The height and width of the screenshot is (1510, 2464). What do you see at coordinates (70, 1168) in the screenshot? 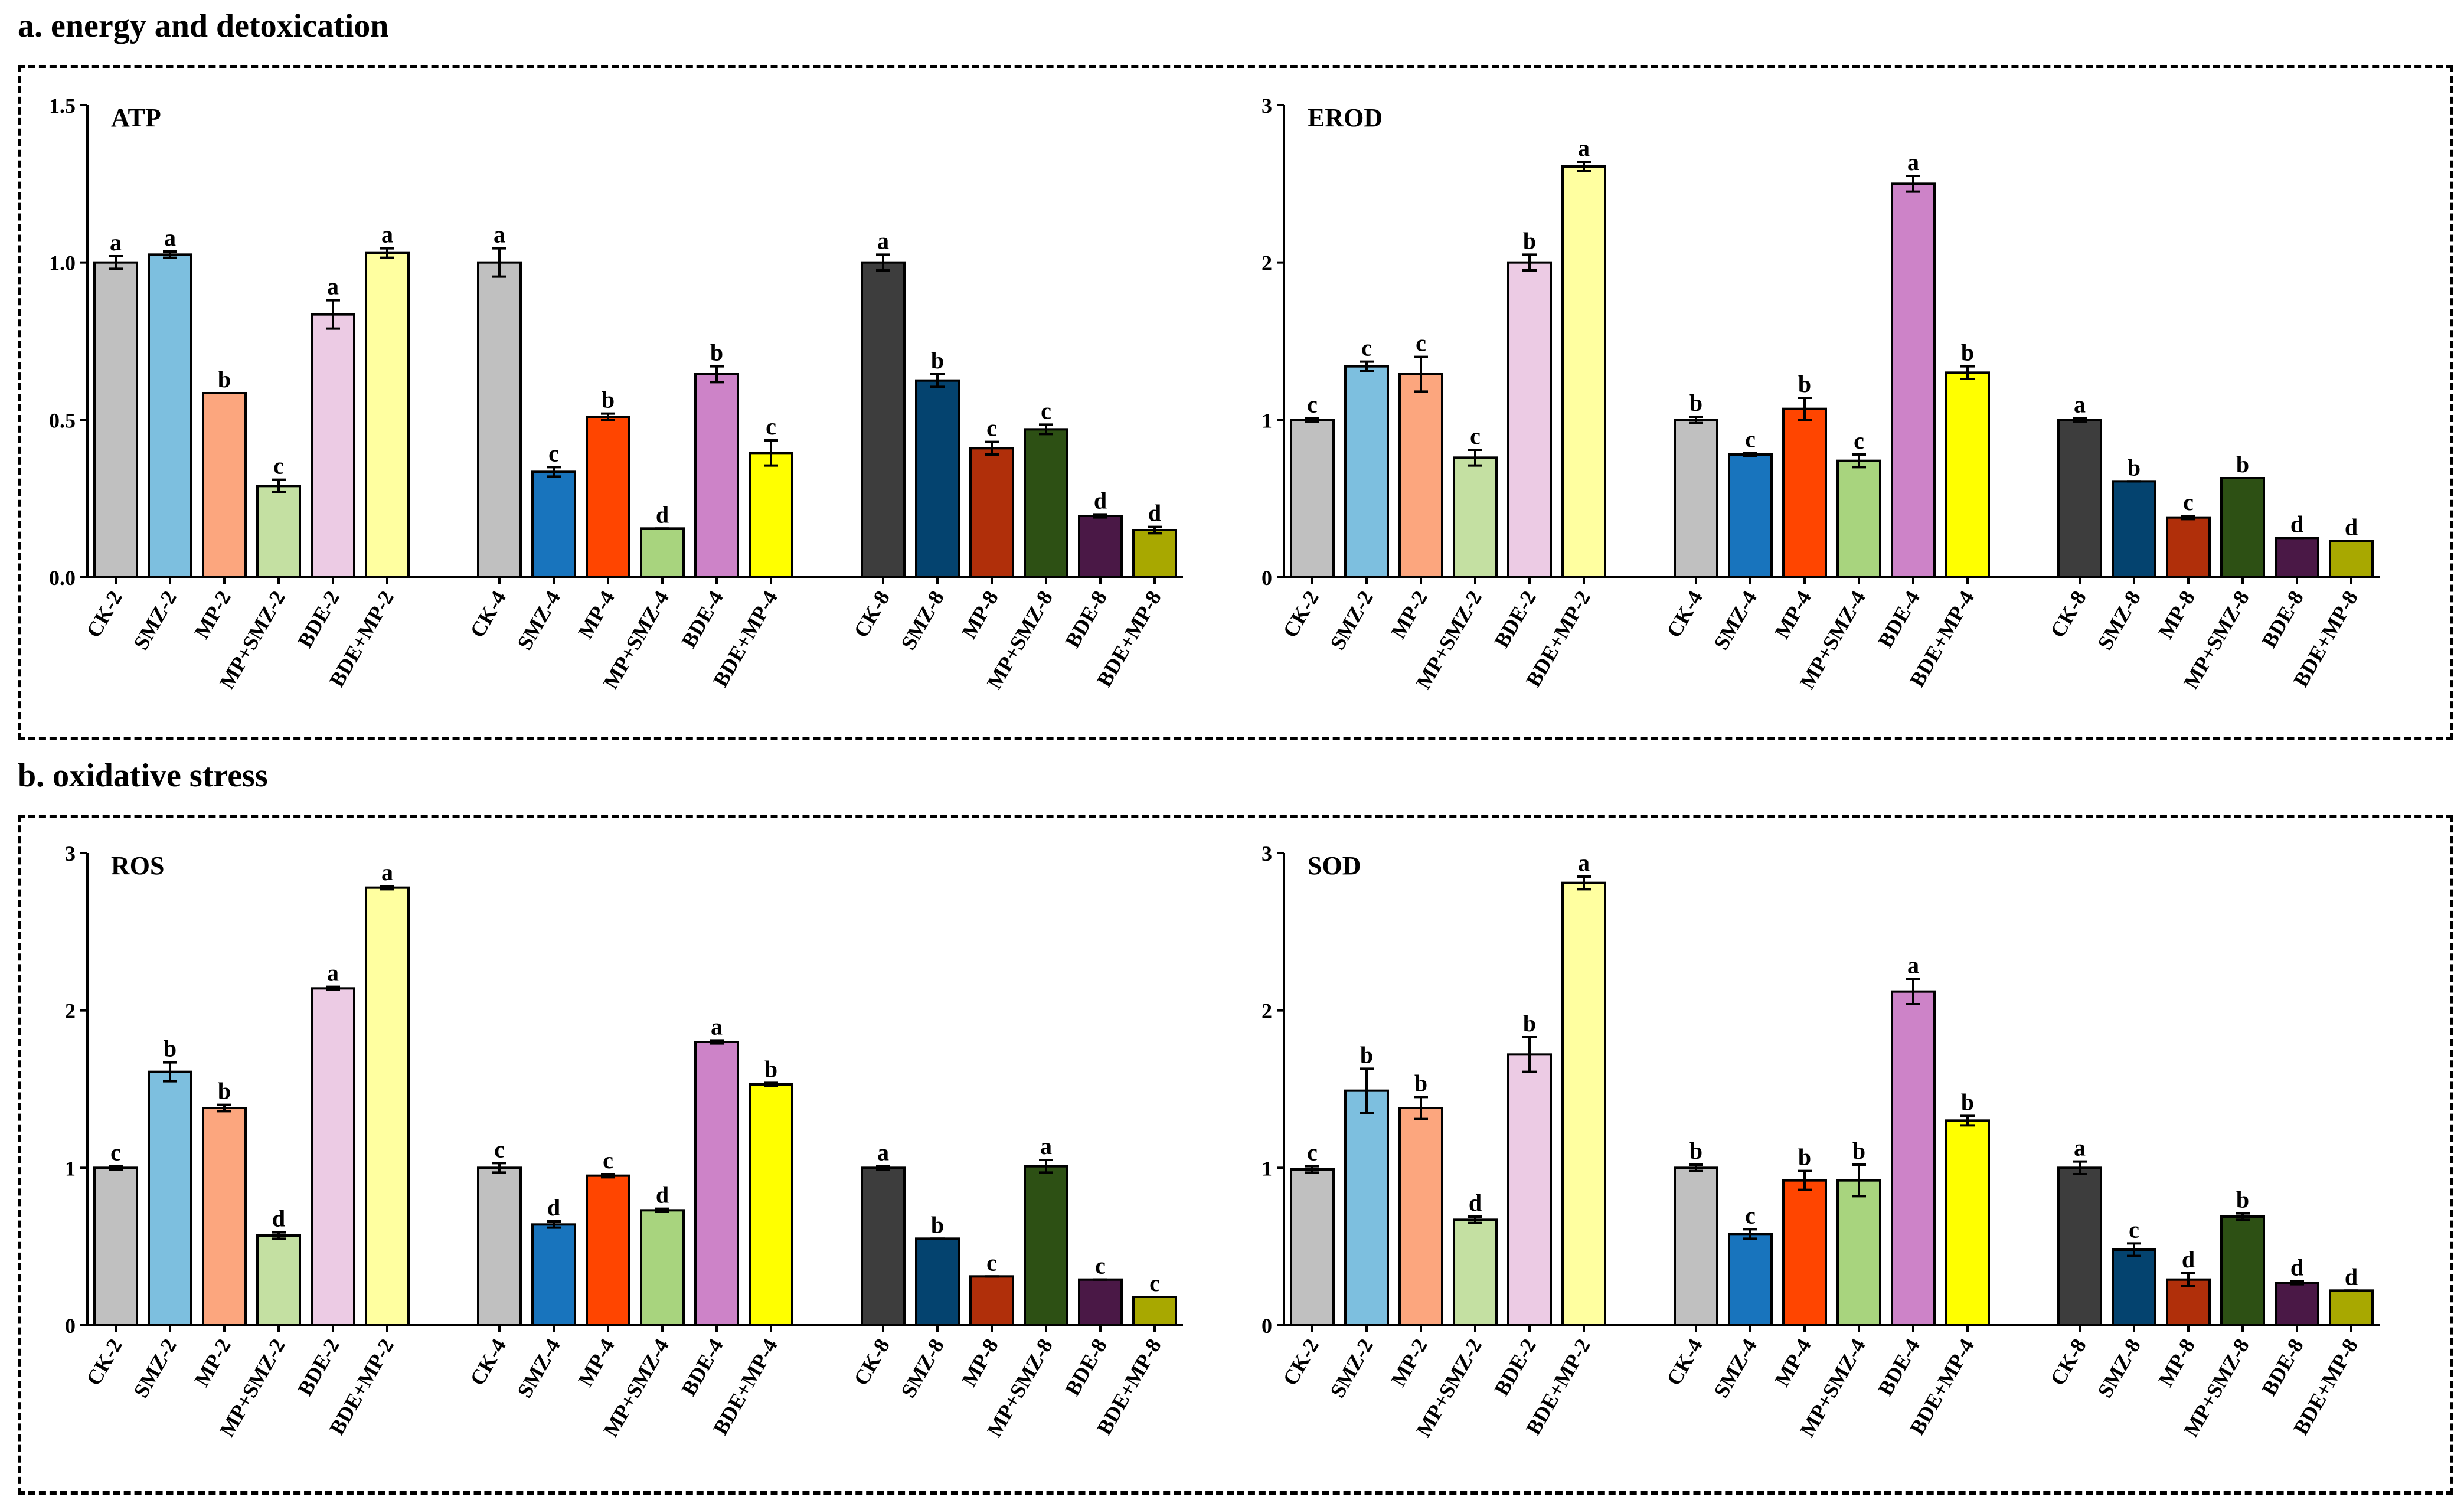
I see `ros-y-tick-label: 1` at bounding box center [70, 1168].